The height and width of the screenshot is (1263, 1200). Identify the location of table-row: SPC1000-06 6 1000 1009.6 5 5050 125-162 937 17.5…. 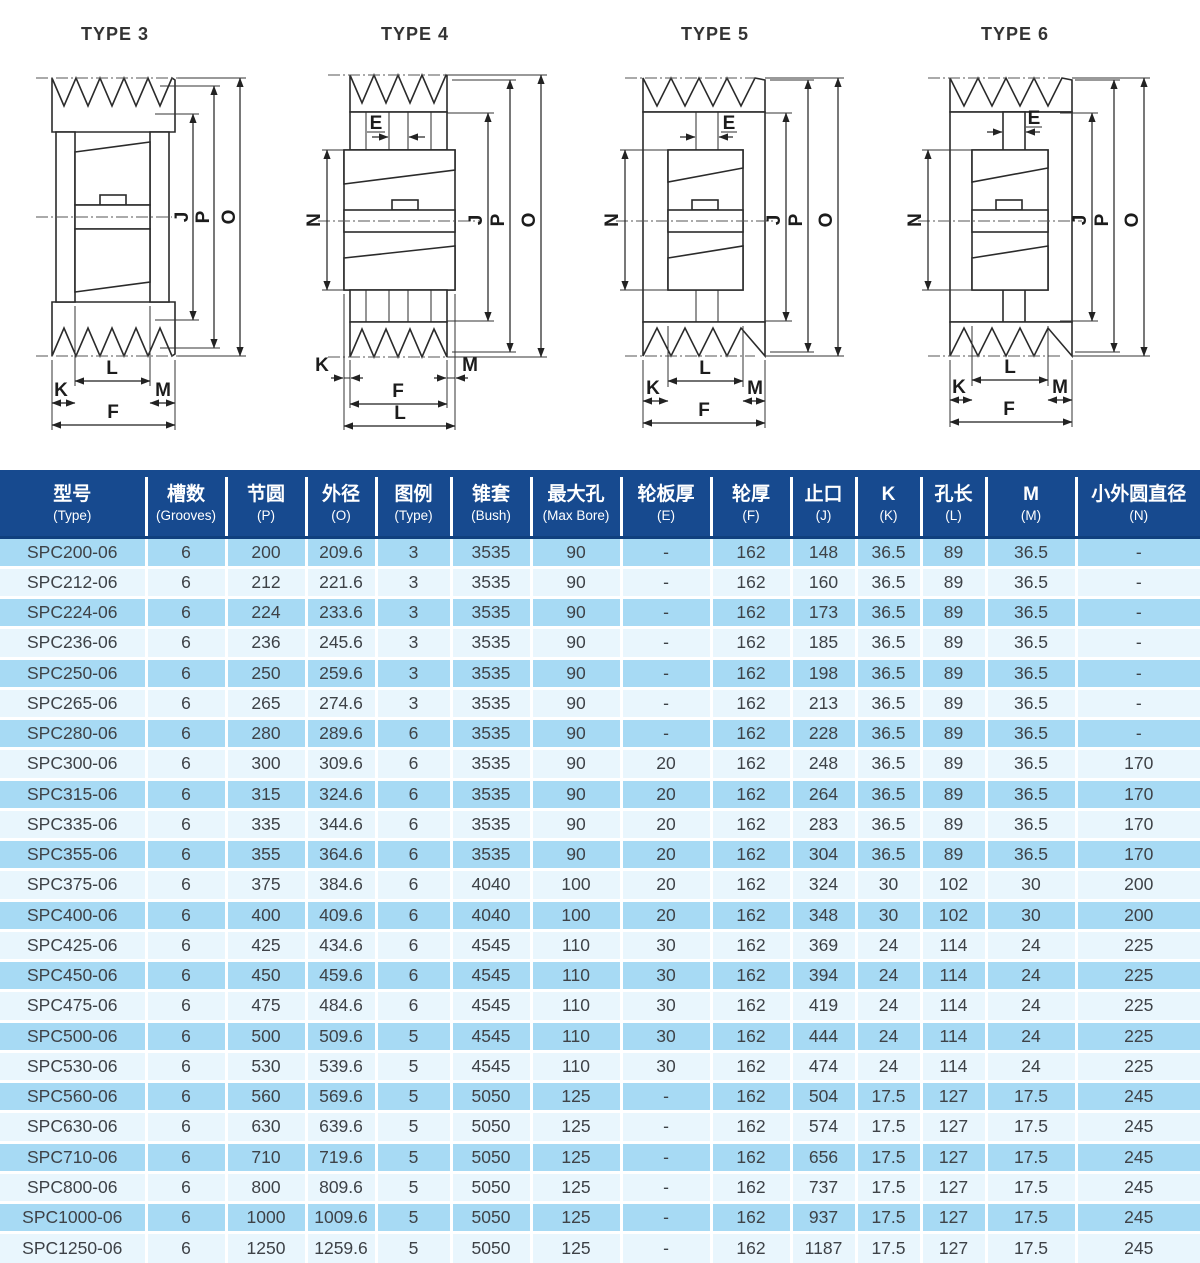
(600, 1217).